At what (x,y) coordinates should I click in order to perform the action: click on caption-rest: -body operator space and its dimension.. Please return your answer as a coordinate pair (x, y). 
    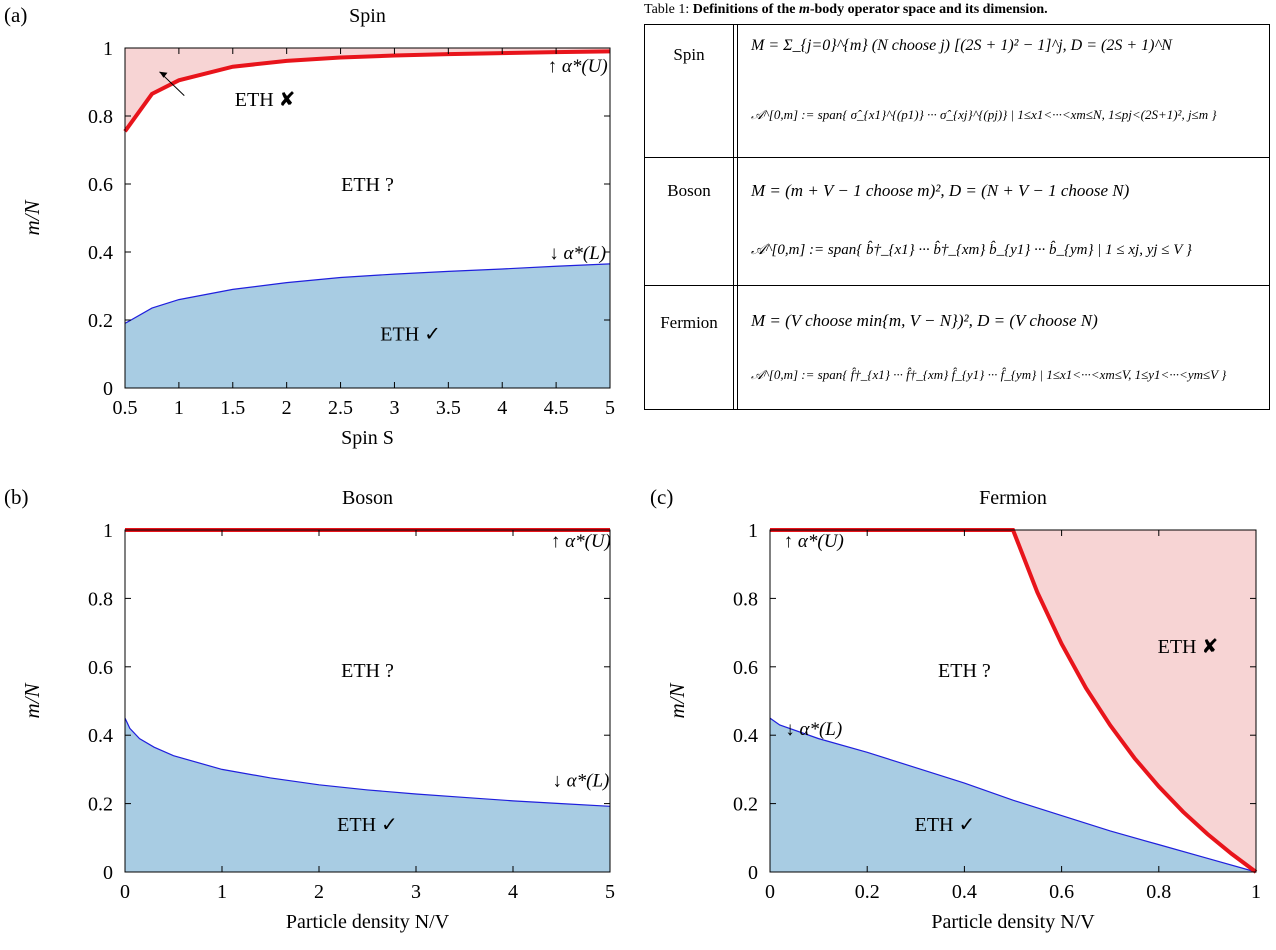
    Looking at the image, I should click on (928, 9).